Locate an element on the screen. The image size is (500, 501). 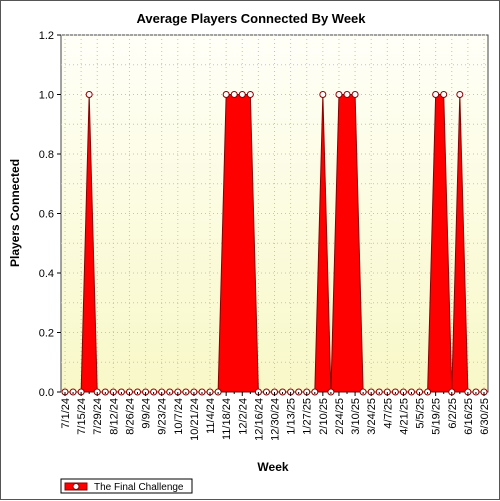
x-tick-label: 8/26/24 is located at coordinates (130, 416).